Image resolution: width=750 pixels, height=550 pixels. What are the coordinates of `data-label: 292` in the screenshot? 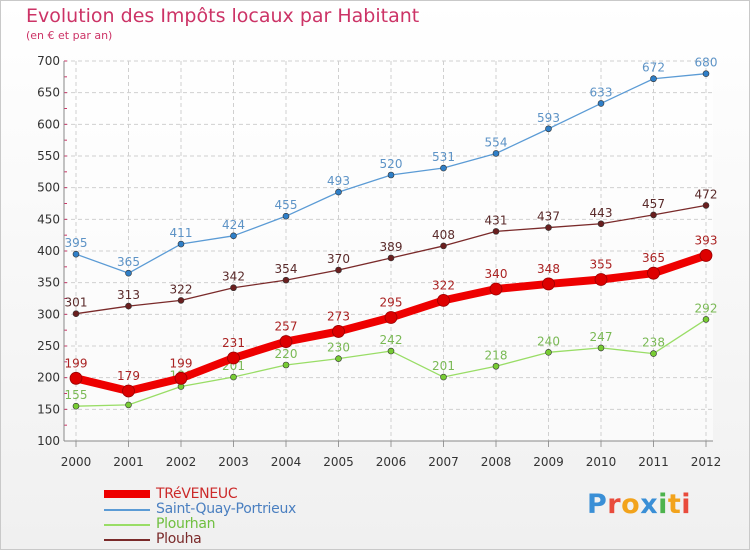 It's located at (706, 308).